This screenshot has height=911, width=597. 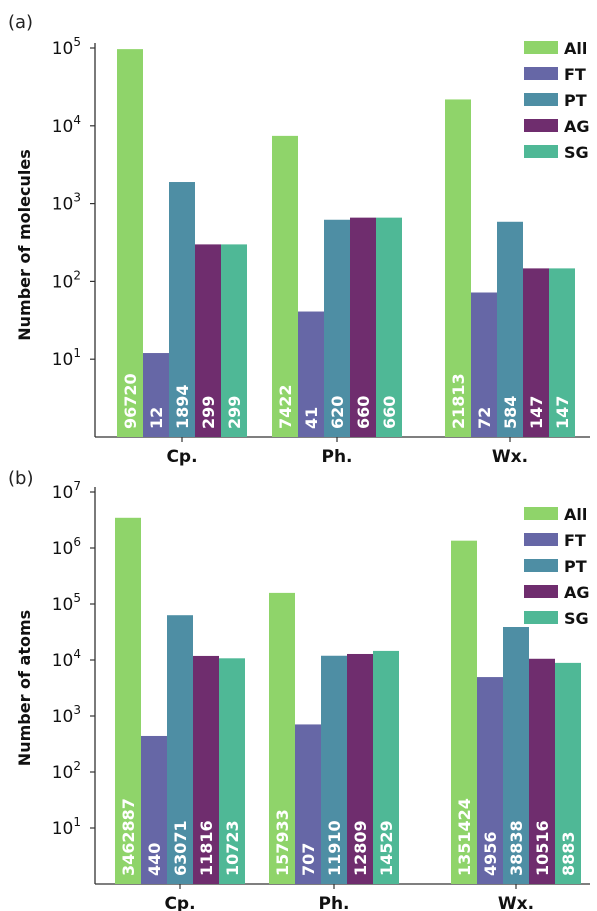 What do you see at coordinates (568, 853) in the screenshot?
I see `bar-value-label: 8883` at bounding box center [568, 853].